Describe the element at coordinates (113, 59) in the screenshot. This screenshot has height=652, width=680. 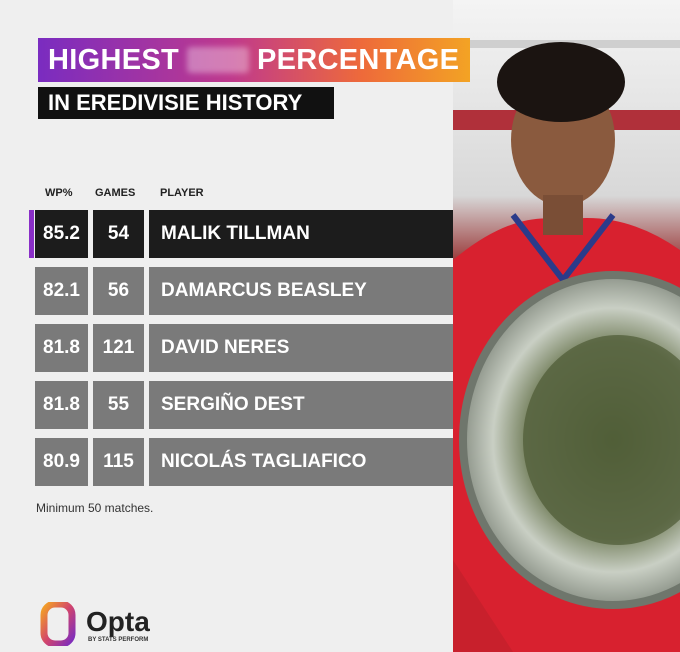
I see `title-start: HIGHEST` at that location.